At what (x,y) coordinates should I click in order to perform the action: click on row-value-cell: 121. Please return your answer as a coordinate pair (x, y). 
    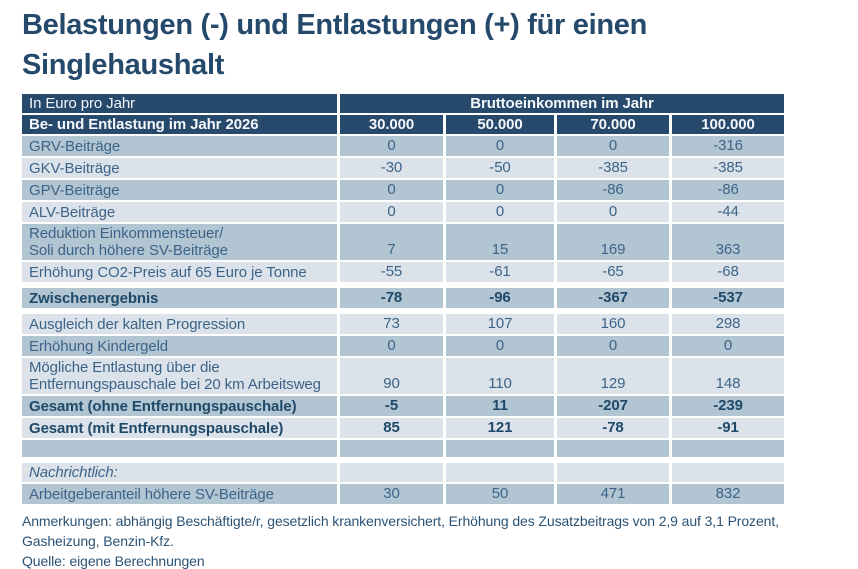
    Looking at the image, I should click on (501, 427).